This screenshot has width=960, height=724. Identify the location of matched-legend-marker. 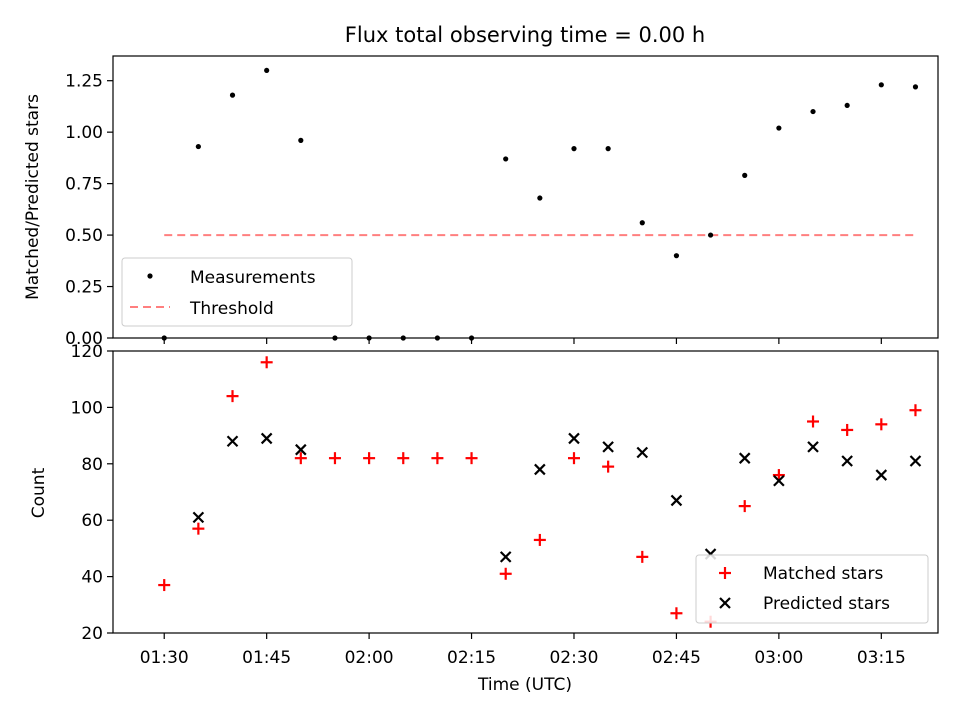
(725, 573).